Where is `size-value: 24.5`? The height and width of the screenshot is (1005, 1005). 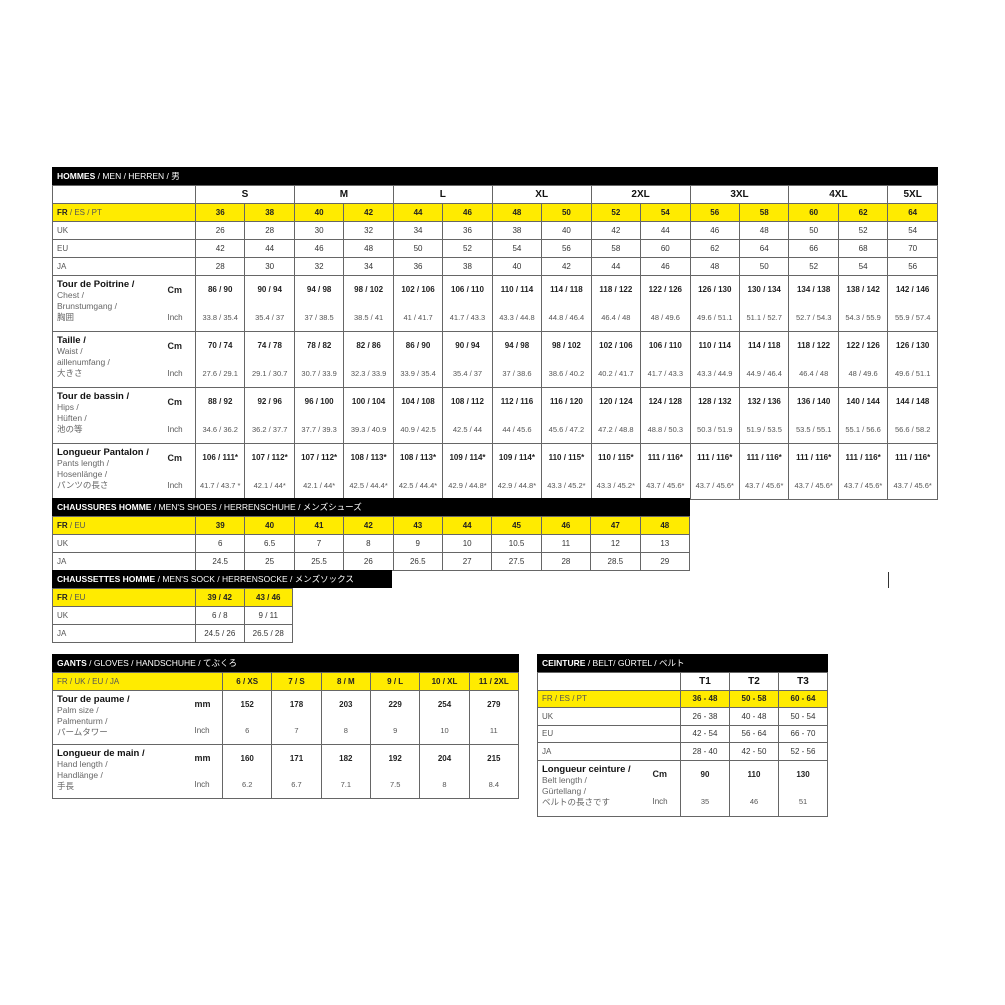
size-value: 24.5 is located at coordinates (220, 561).